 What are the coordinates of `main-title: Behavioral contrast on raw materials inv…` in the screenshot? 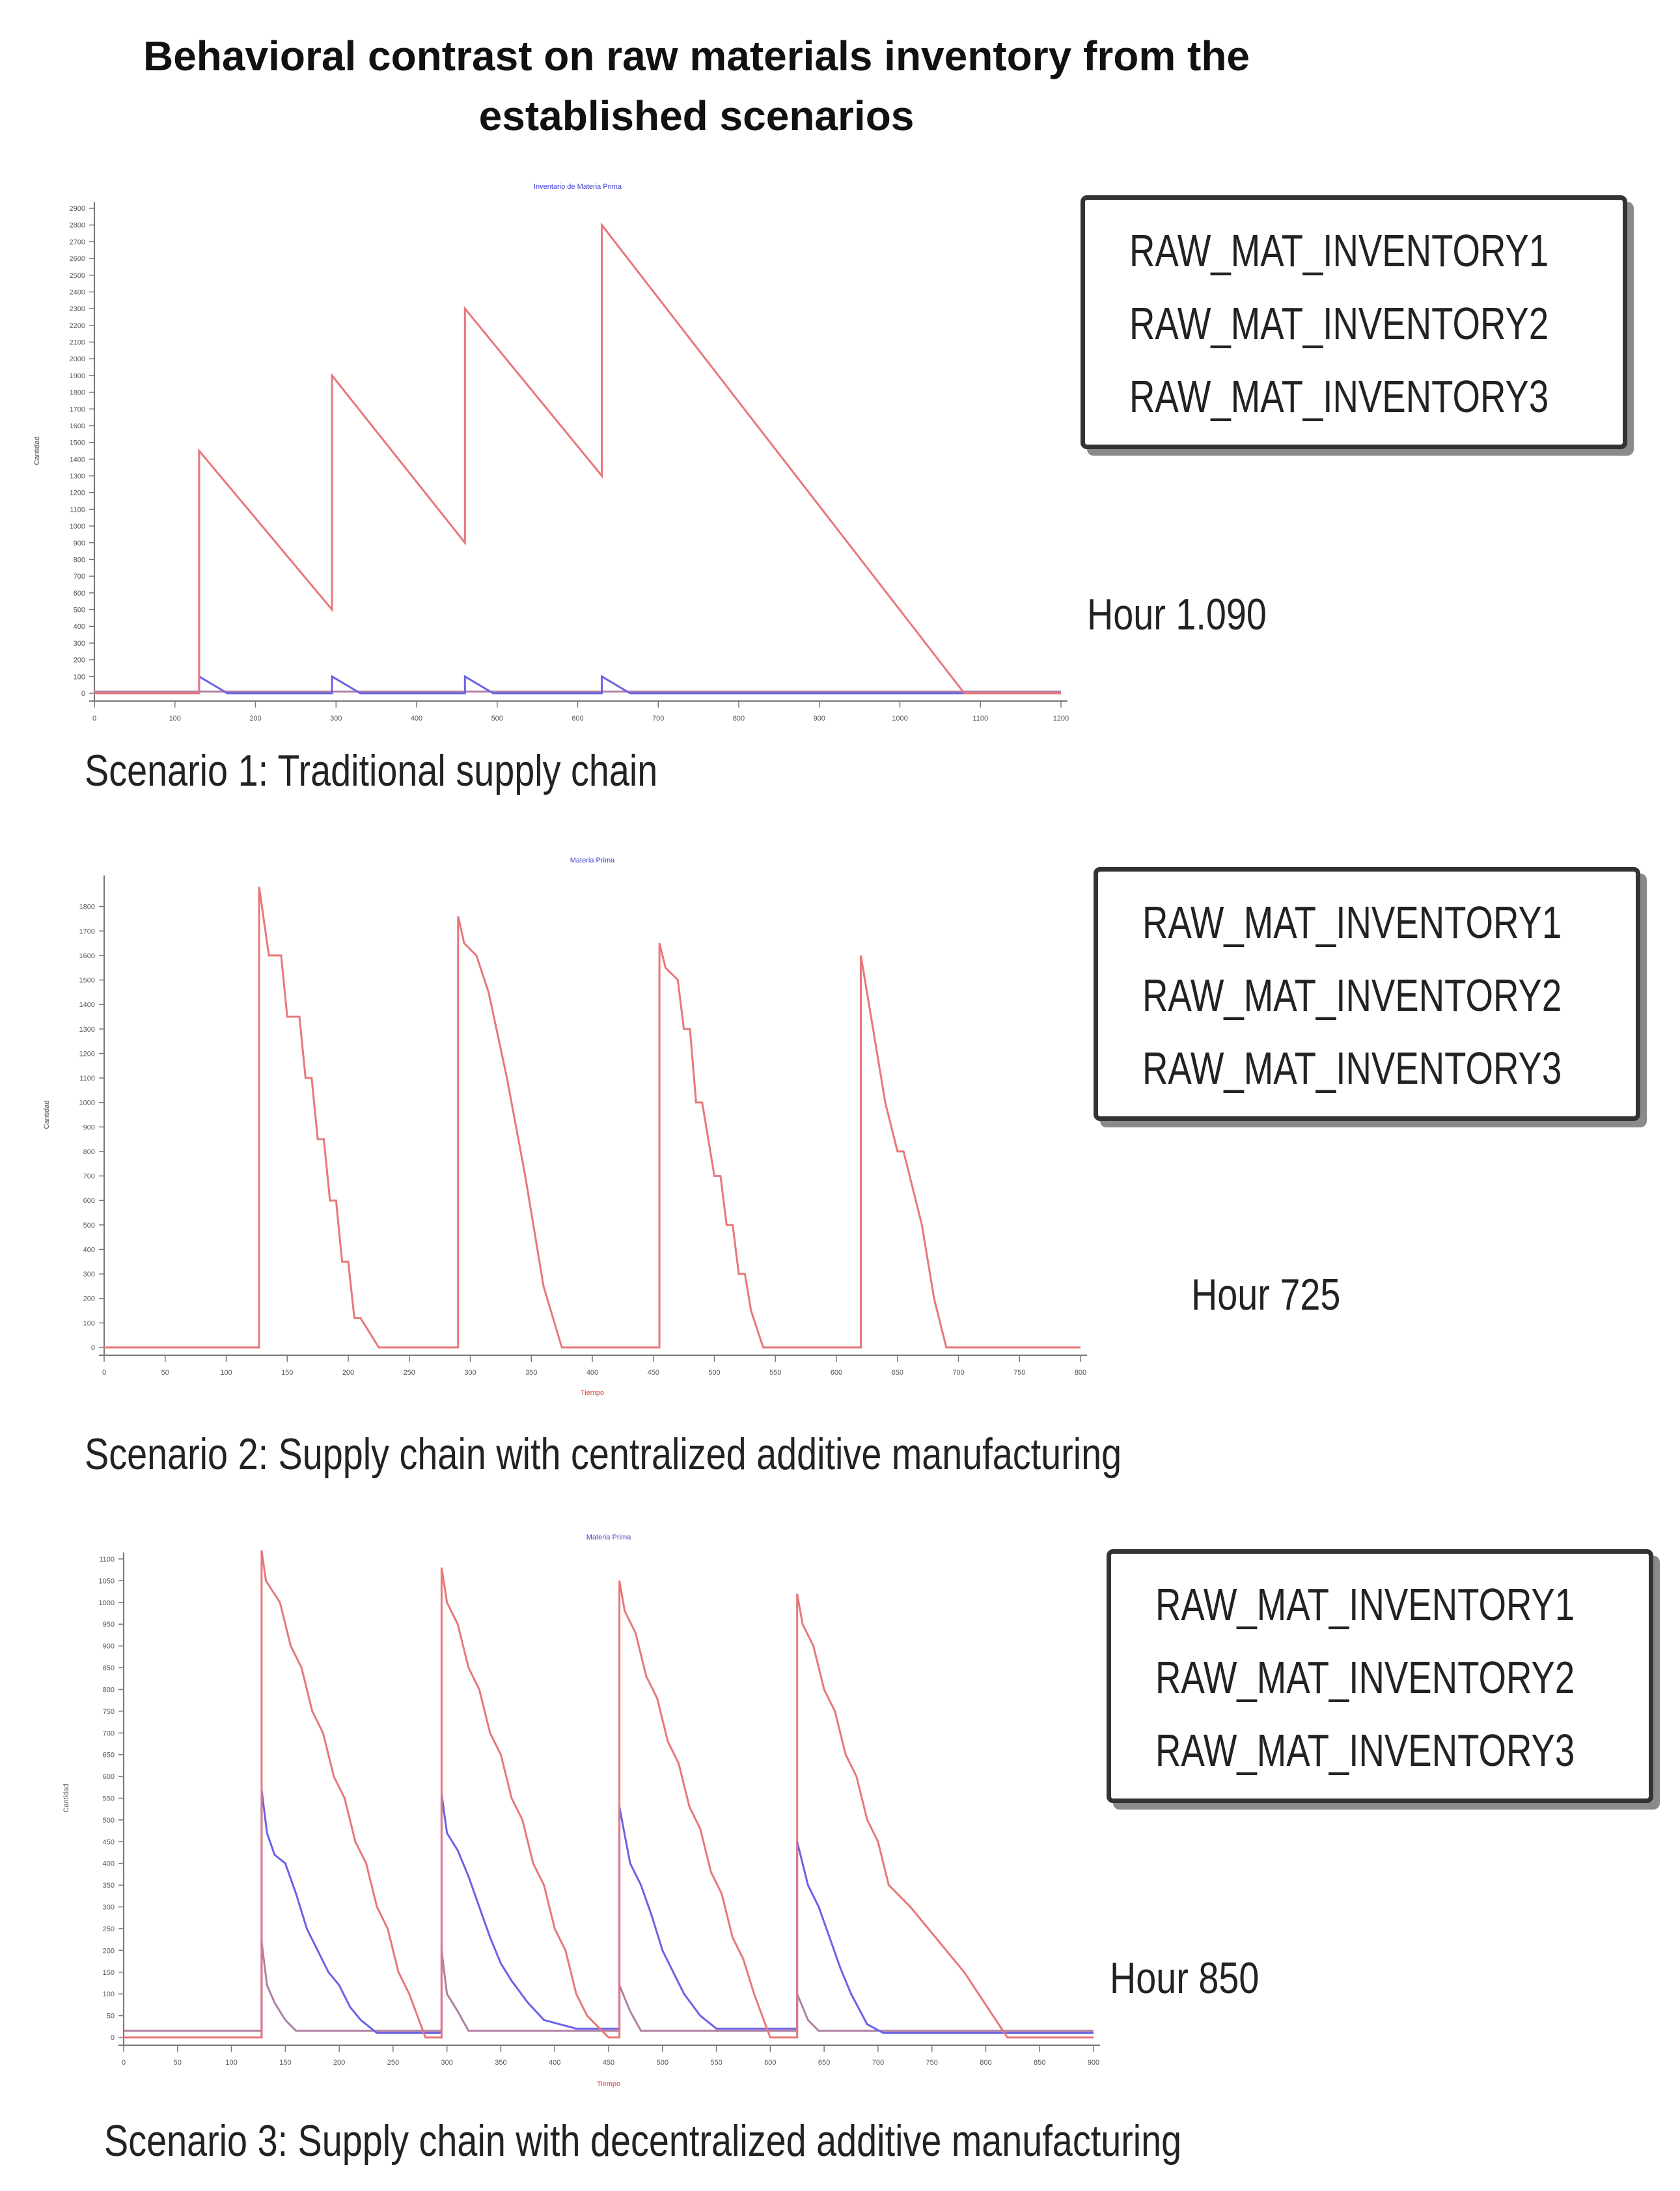 It's located at (697, 86).